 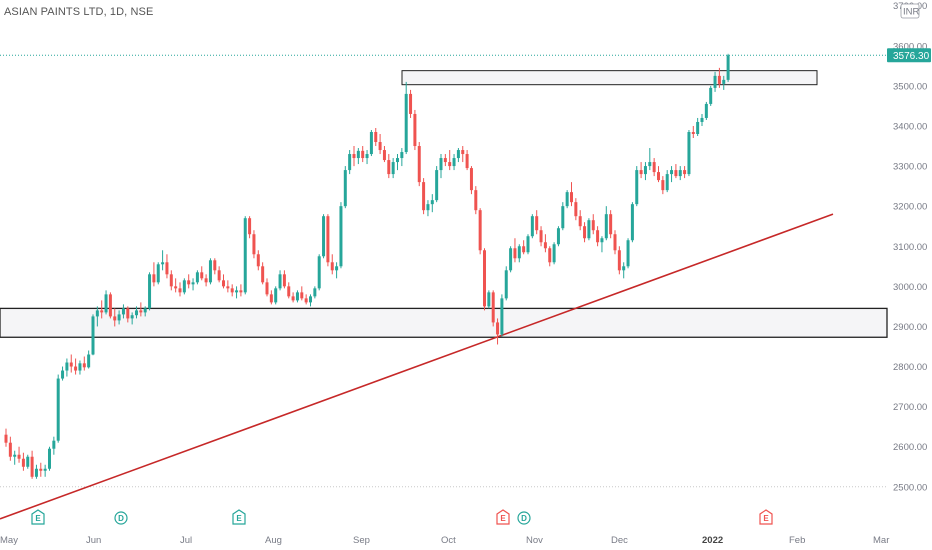 I want to click on earnings-icon, so click(x=503, y=517).